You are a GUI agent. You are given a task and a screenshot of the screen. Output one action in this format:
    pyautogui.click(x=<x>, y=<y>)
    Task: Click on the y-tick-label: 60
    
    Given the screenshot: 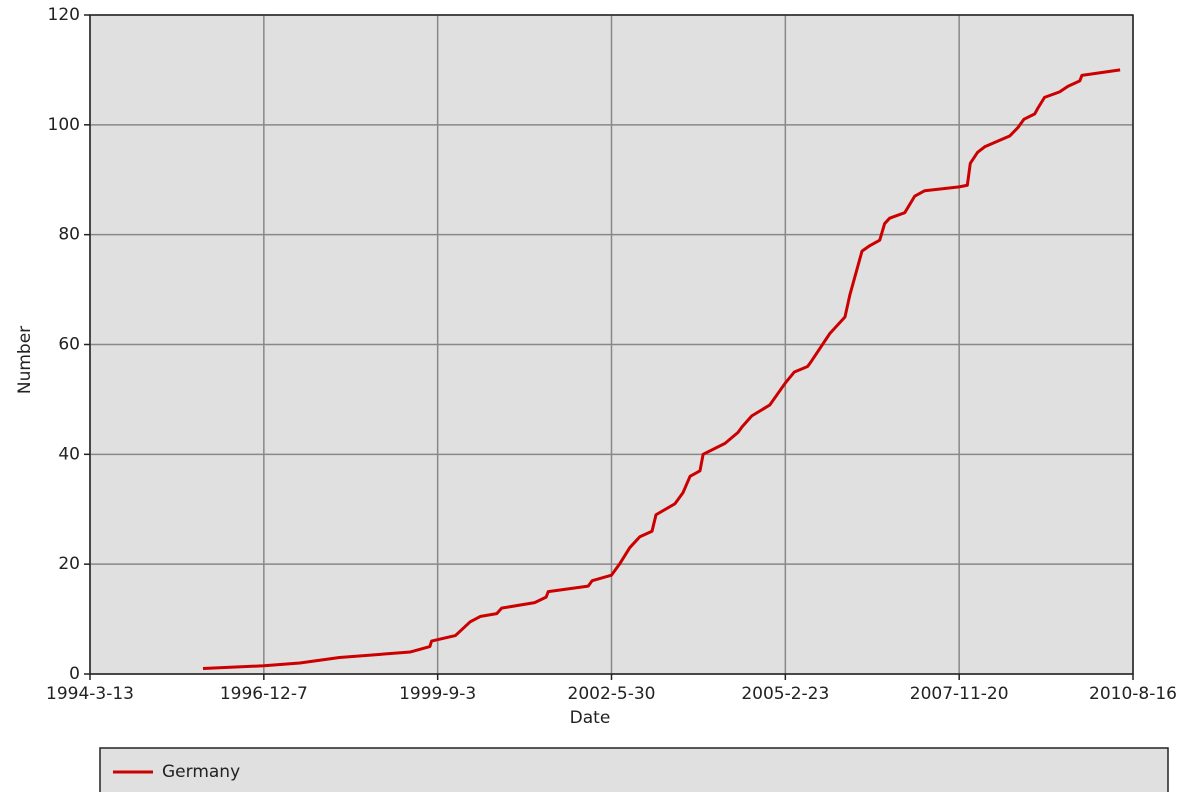 What is the action you would take?
    pyautogui.click(x=69, y=345)
    